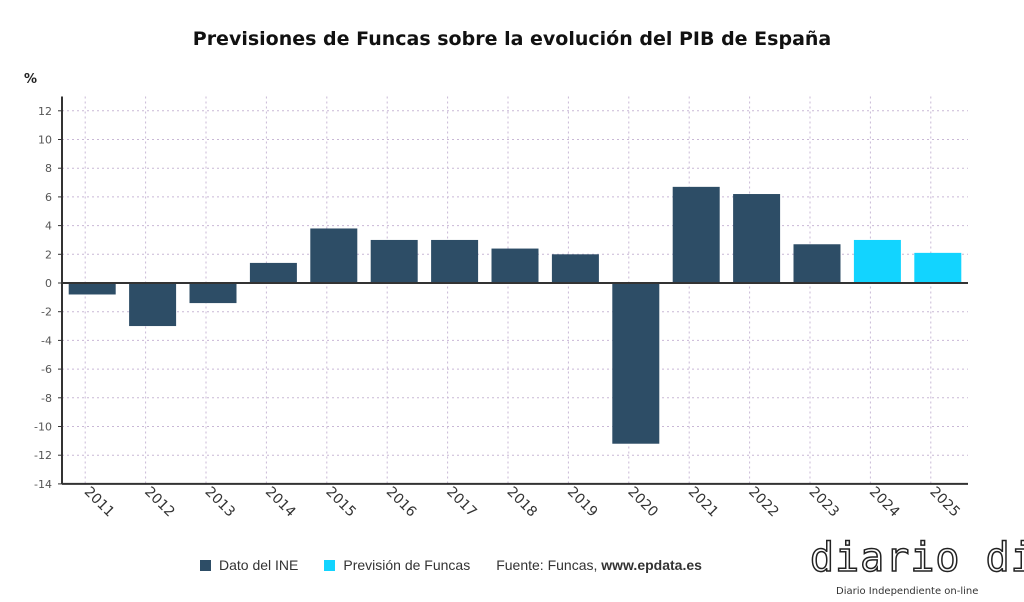 Image resolution: width=1024 pixels, height=602 pixels. Describe the element at coordinates (99, 502) in the screenshot. I see `x-tick-label: 2011` at that location.